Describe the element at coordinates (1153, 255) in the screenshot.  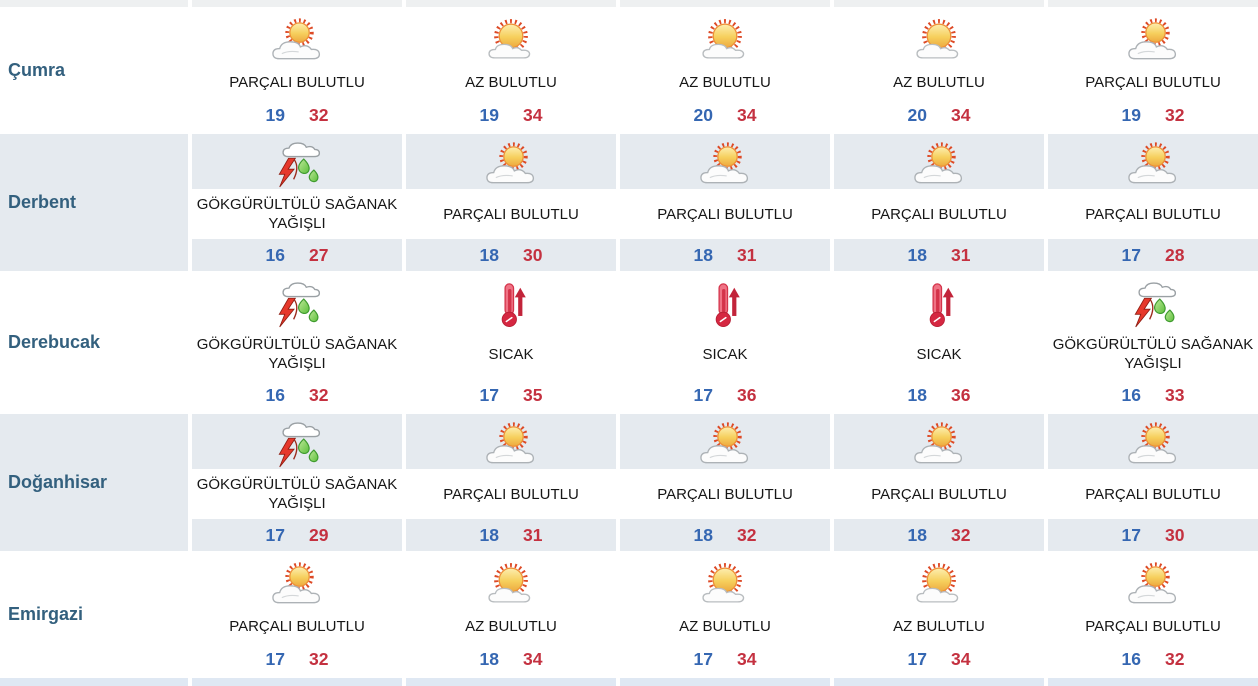
I see `temperature-range: 17 28` at that location.